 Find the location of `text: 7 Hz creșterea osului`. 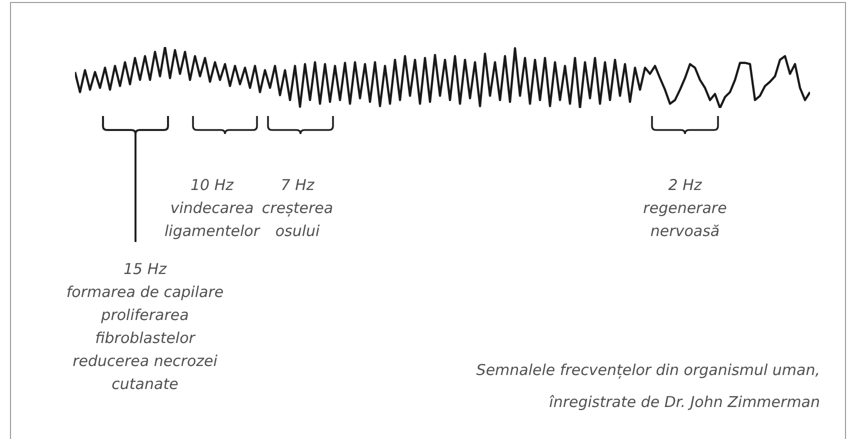

text: 7 Hz creșterea osului is located at coordinates (298, 208).